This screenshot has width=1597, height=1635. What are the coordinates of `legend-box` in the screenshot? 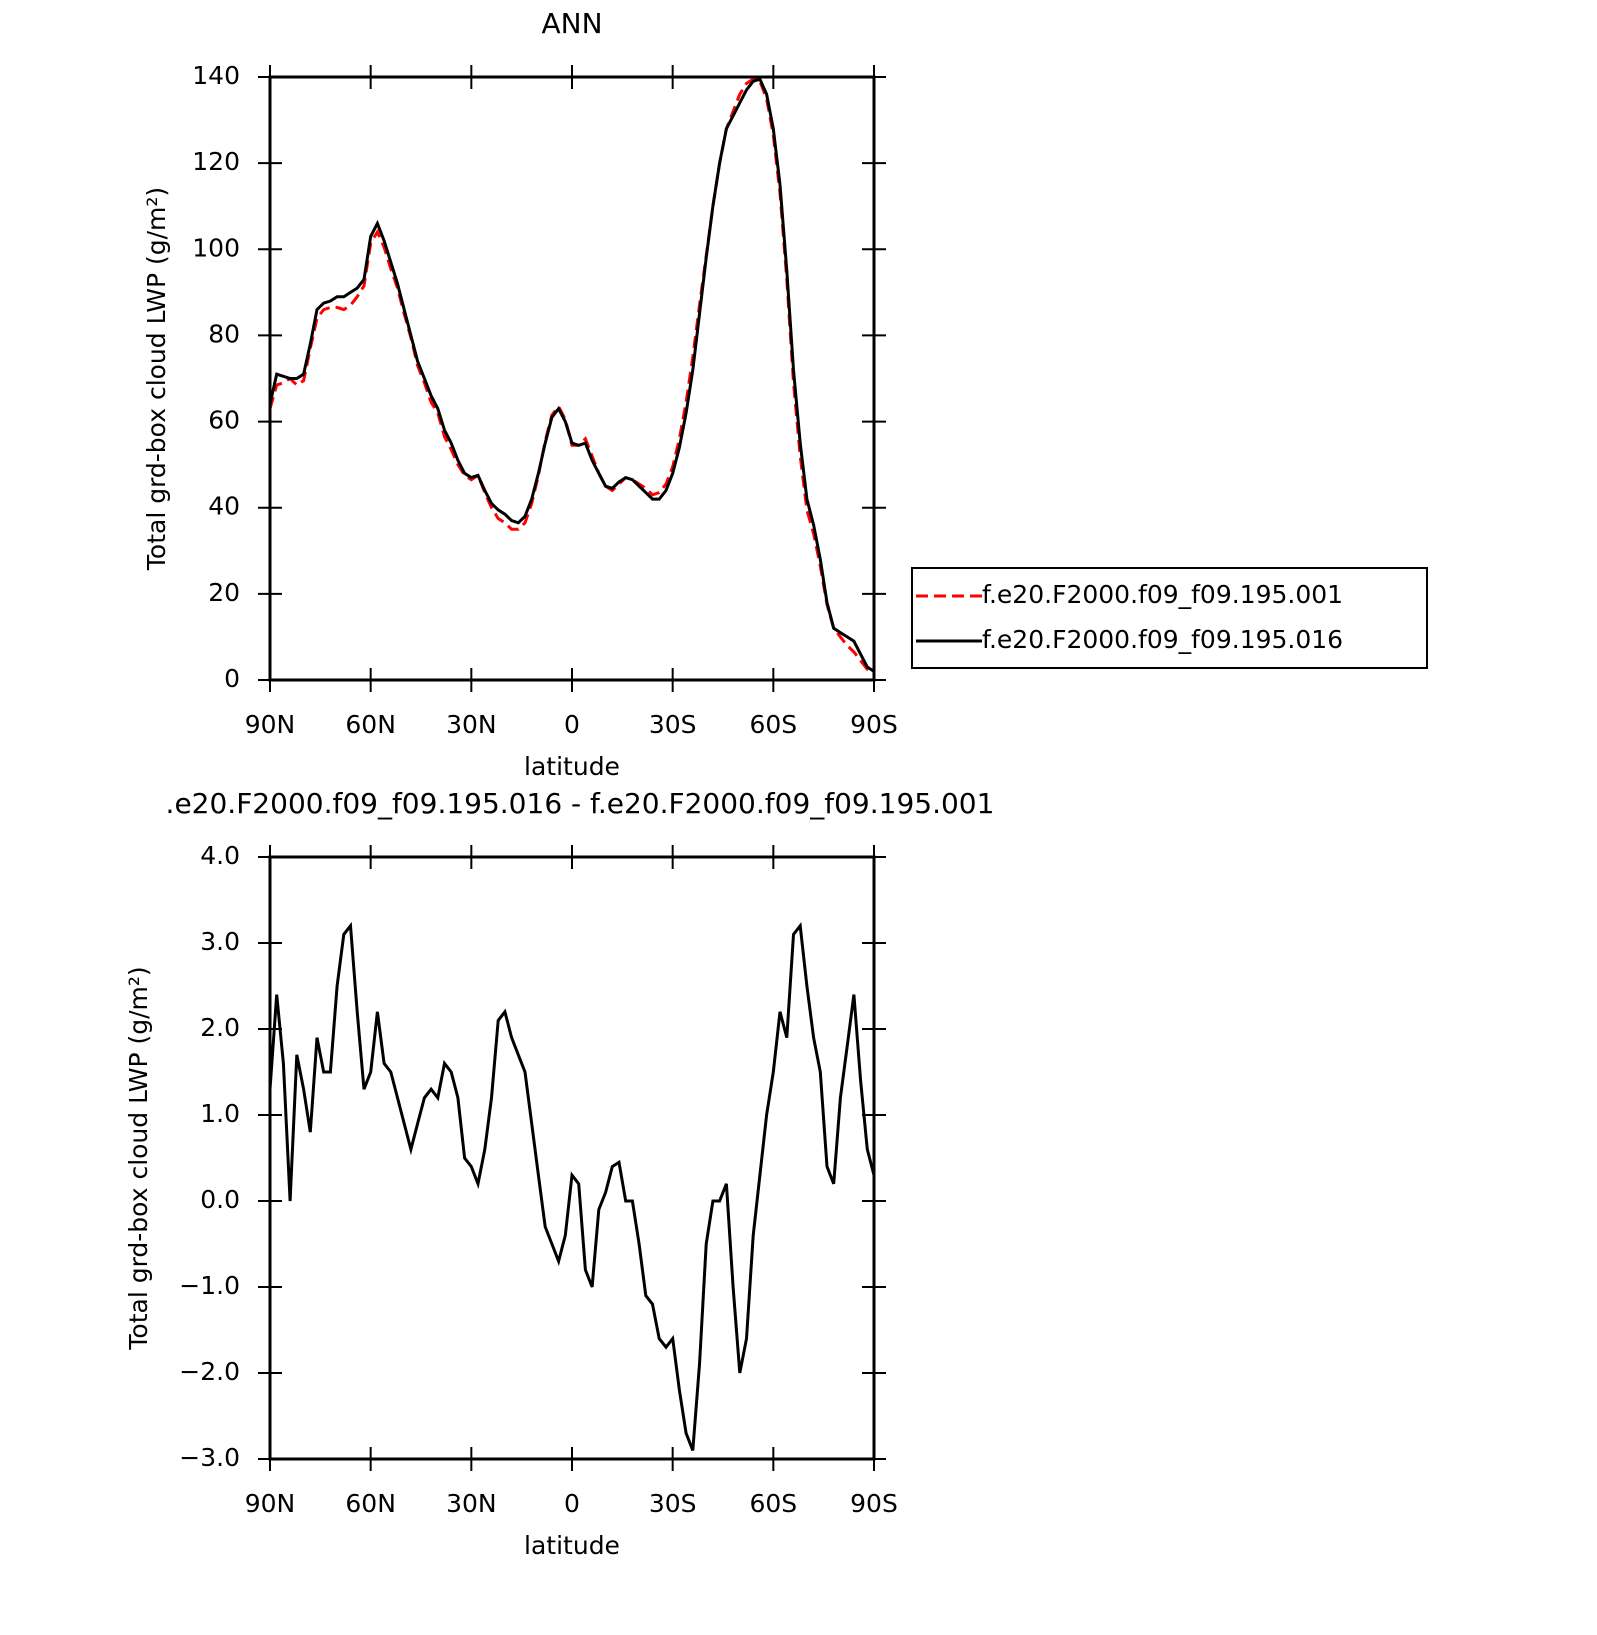 It's located at (1169, 618).